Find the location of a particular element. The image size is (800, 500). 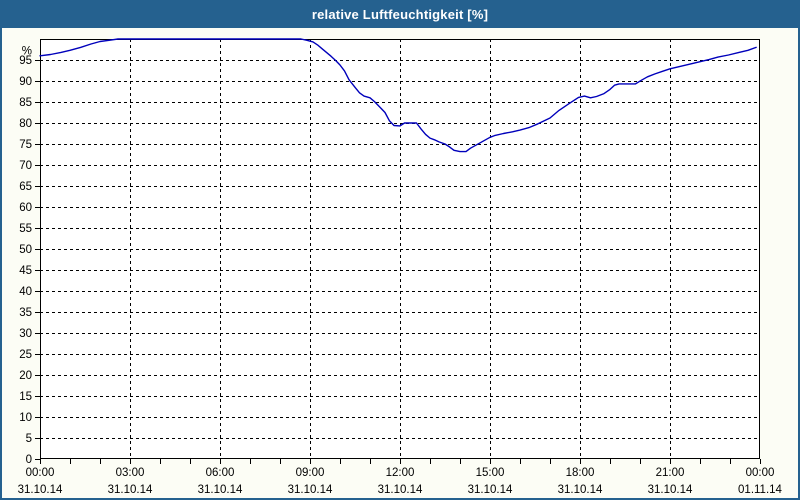

y-axis-labels: 0 5 10 15 20 25 30 35 40 45 50 55 60 65 70 75 80 85 90 95% is located at coordinates (25, 256).